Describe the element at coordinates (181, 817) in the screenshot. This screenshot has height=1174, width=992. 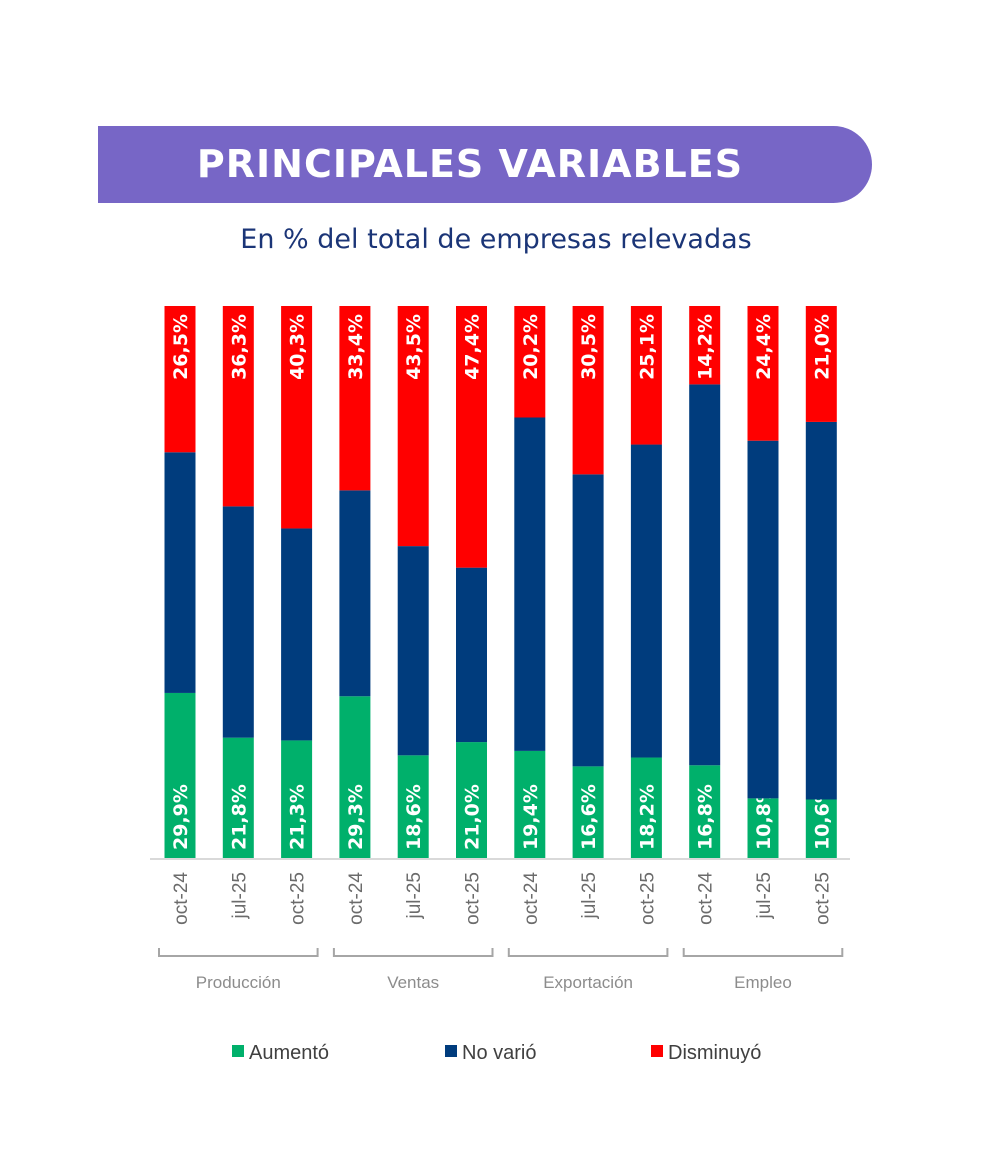
I see `data-label: 29,9%` at that location.